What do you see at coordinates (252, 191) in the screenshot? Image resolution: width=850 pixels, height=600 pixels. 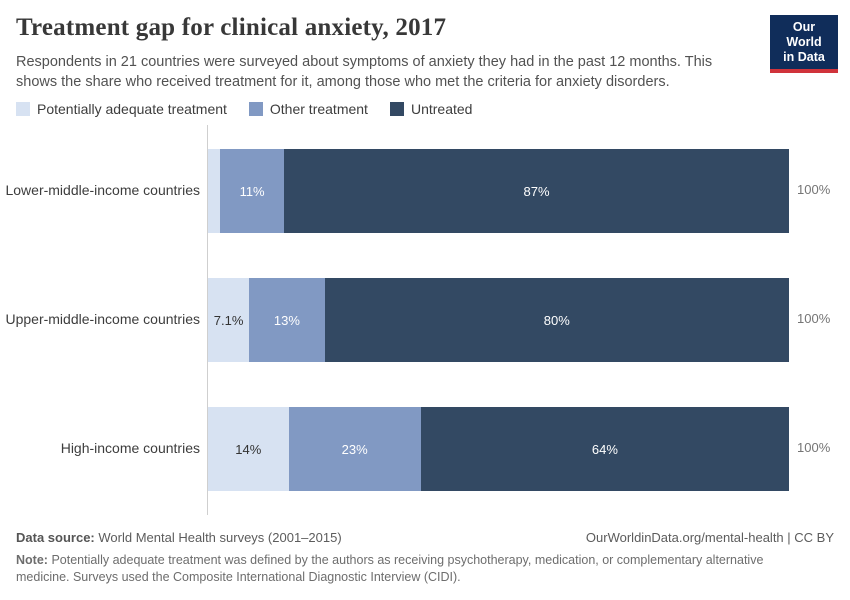 I see `bar-segment: 11%` at bounding box center [252, 191].